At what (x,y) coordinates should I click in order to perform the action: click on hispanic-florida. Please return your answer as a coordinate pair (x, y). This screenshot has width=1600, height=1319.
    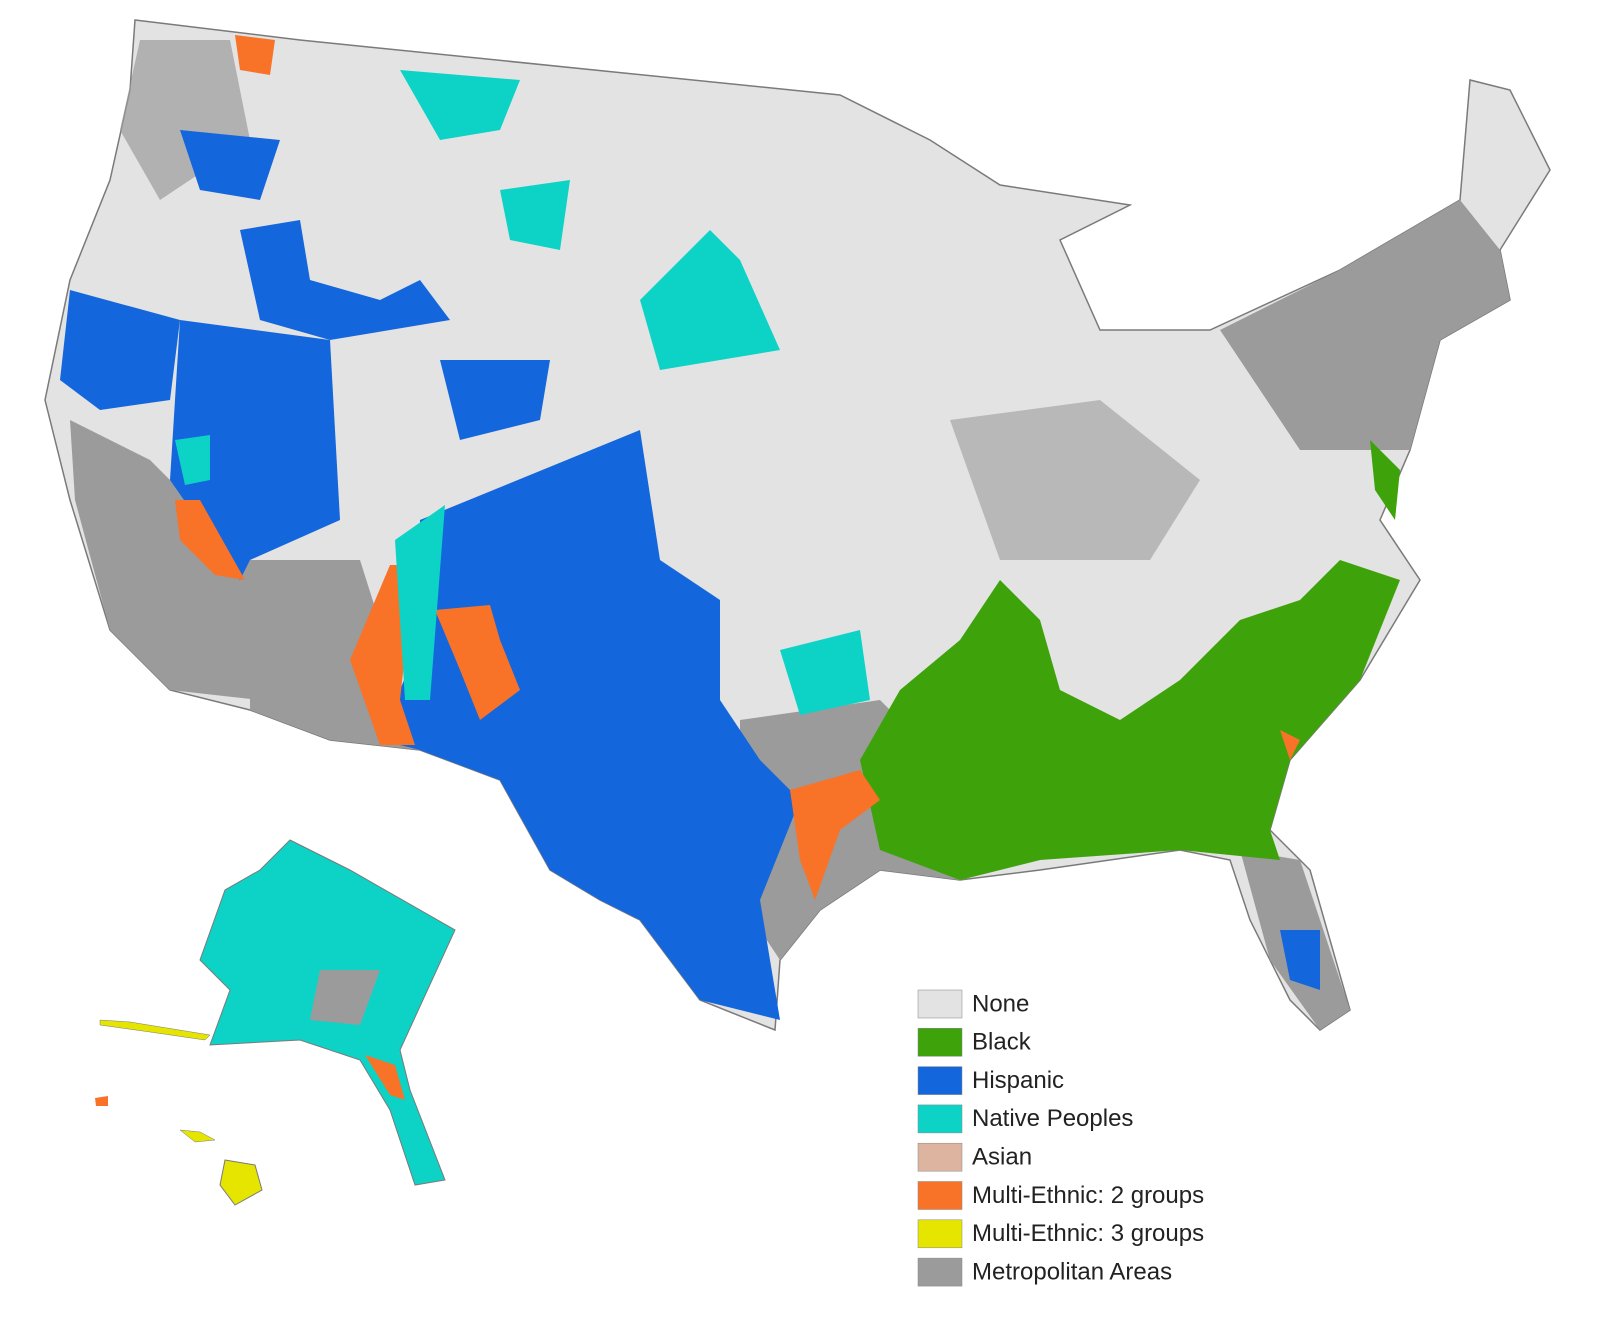
    Looking at the image, I should click on (1300, 960).